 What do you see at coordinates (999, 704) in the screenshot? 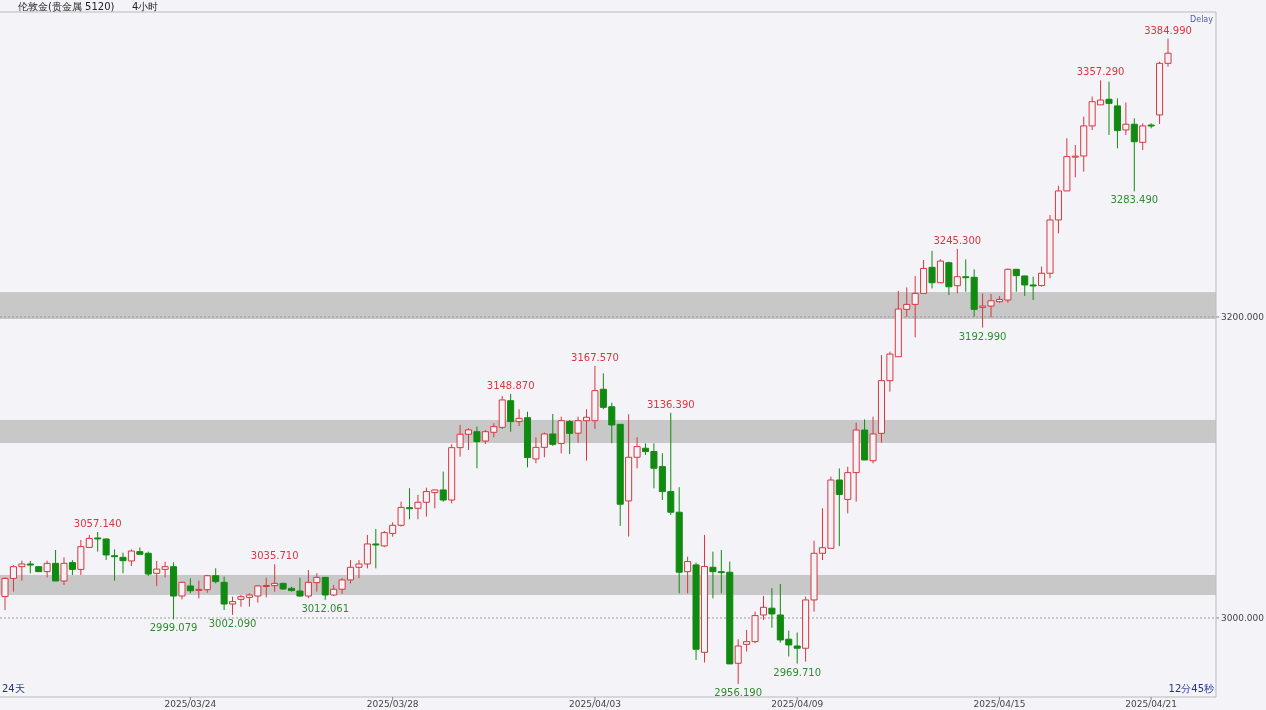
I see `x-tick-label: 2025/04/15` at bounding box center [999, 704].